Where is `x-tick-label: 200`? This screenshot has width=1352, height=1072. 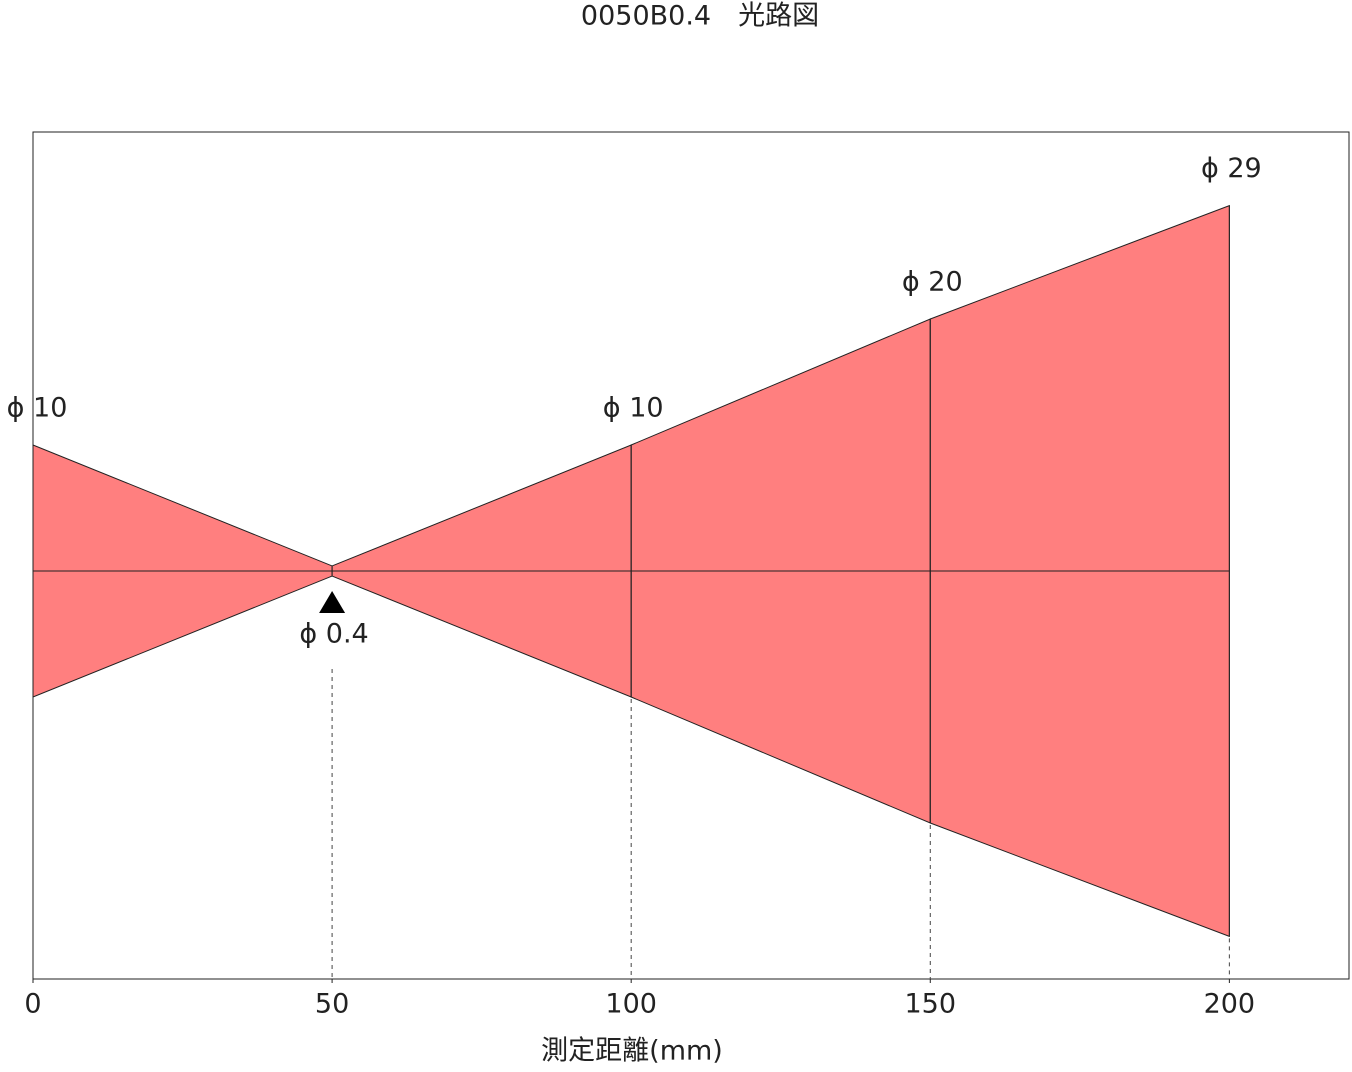 x-tick-label: 200 is located at coordinates (1230, 1004).